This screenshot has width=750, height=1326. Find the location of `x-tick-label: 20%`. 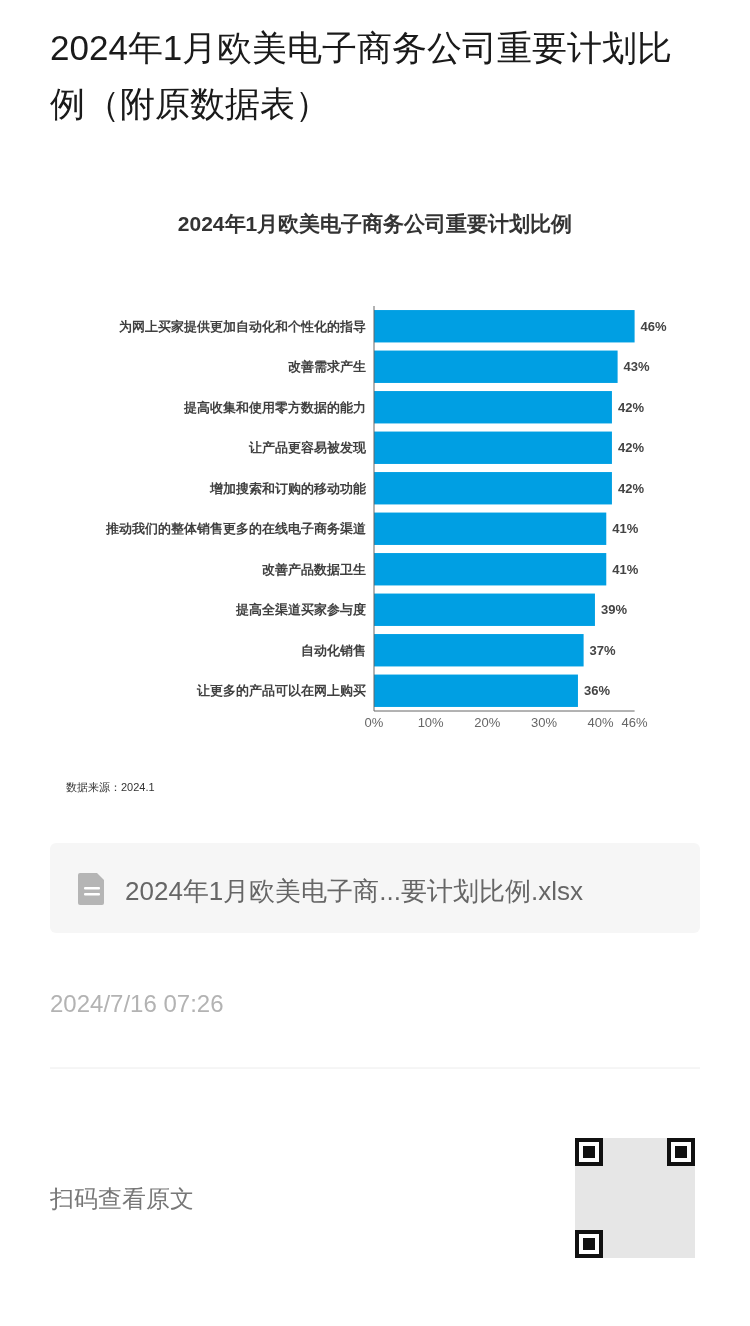

x-tick-label: 20% is located at coordinates (487, 722).